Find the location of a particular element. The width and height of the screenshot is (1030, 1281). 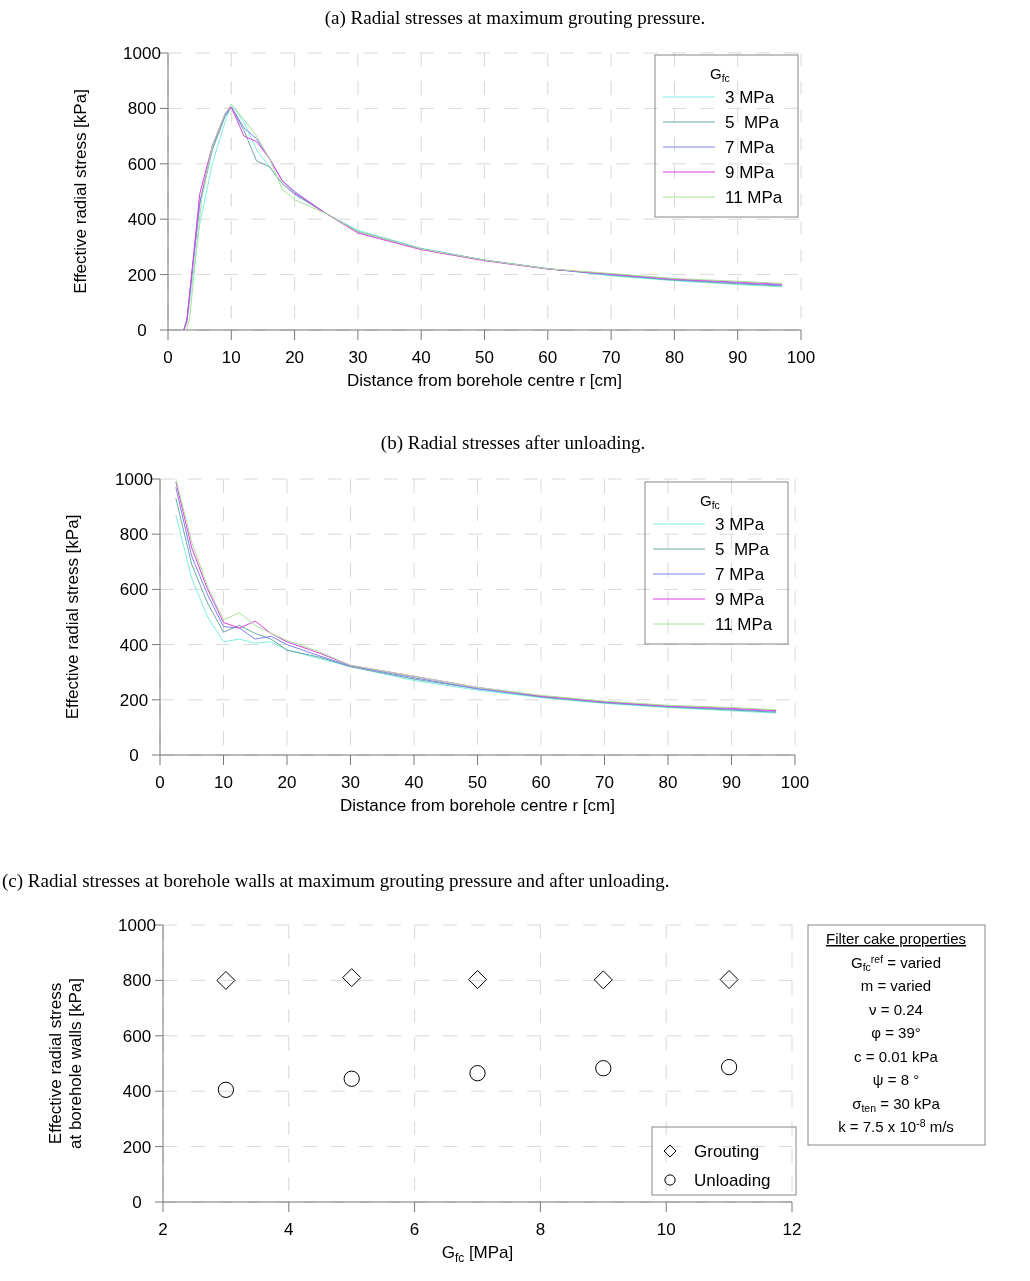

text: ν = 0.24 is located at coordinates (896, 1009).